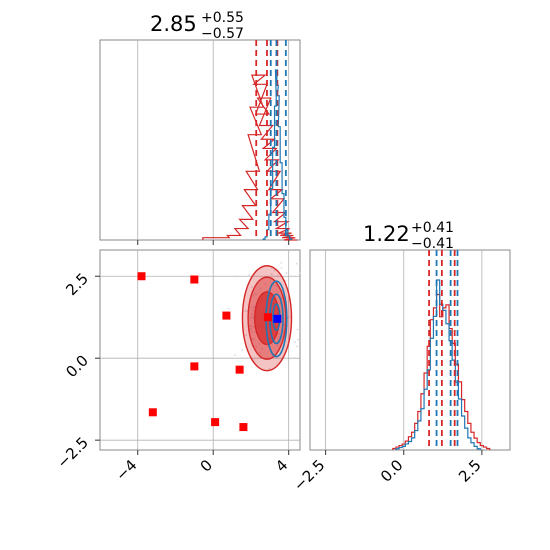 The image size is (550, 550). I want to click on scatter-x-tick-label: 0, so click(206, 465).